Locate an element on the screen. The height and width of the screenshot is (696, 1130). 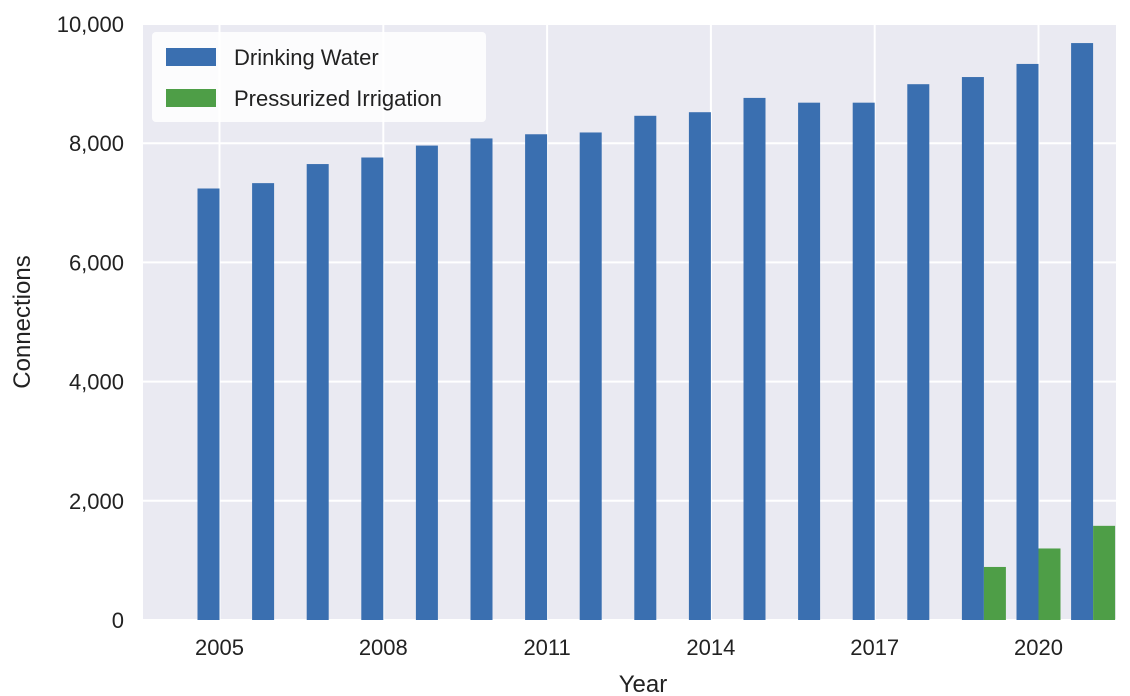
bar-pressurized-irrigation-2021 is located at coordinates (1104, 572).